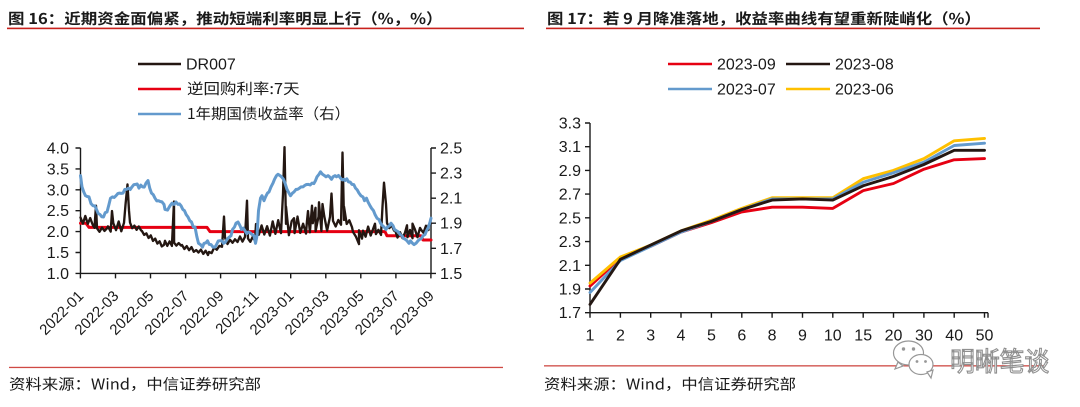  Describe the element at coordinates (985, 336) in the screenshot. I see `svg-text: 50` at that location.